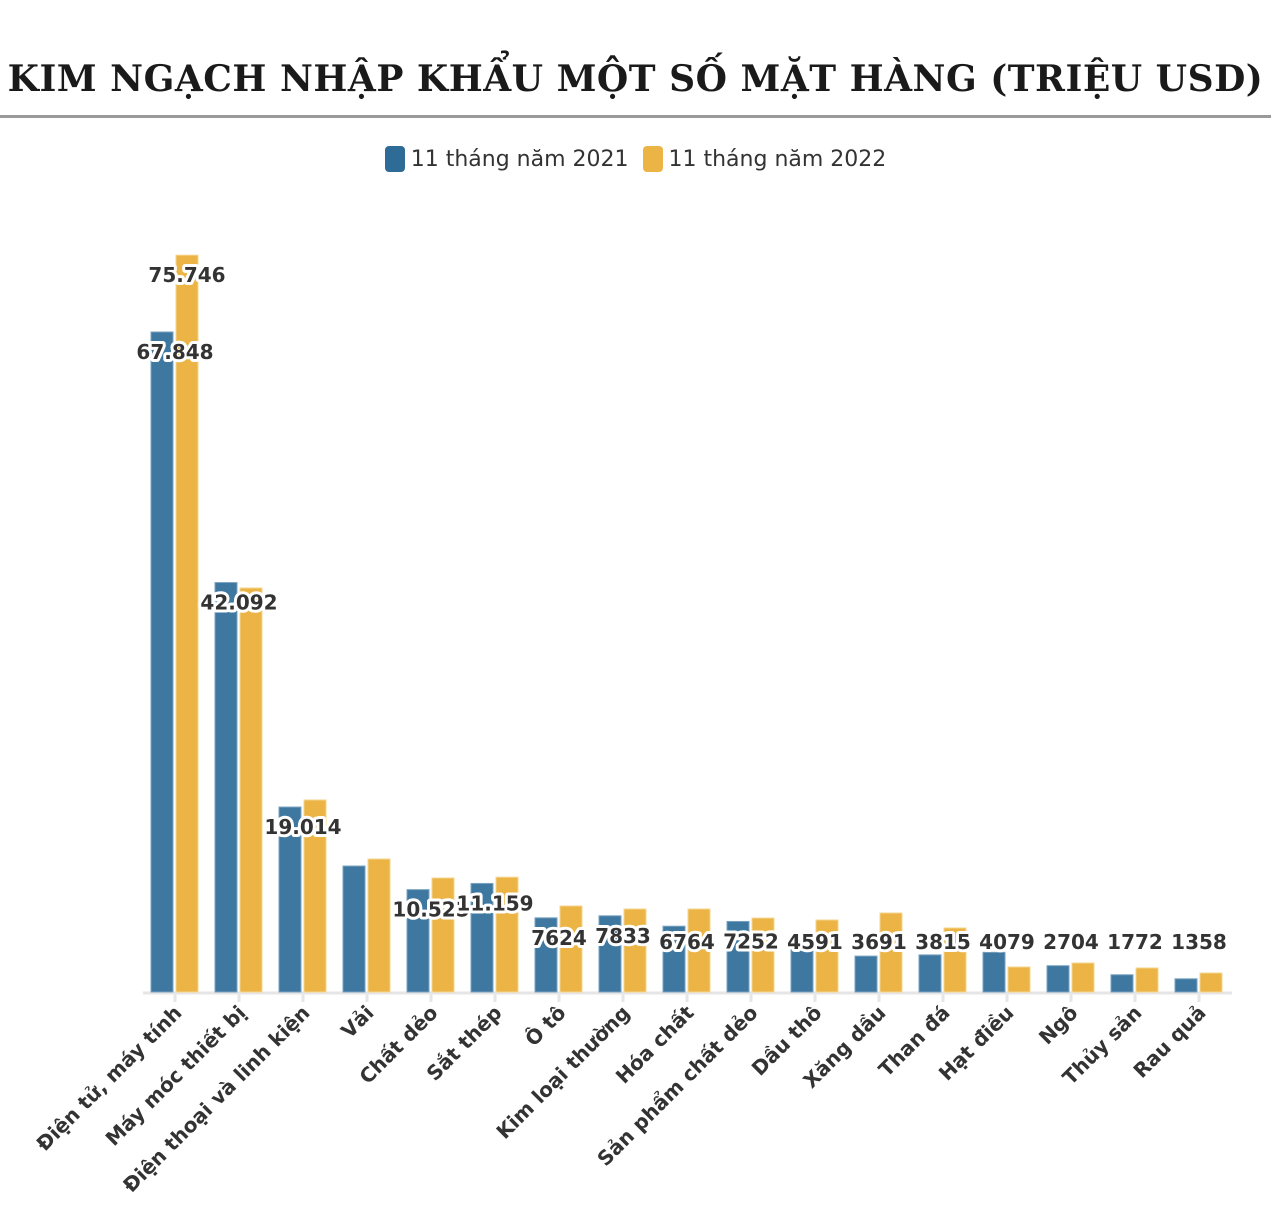  Describe the element at coordinates (519, 159) in the screenshot. I see `legend-label-2021: 11 tháng năm 2021` at that location.